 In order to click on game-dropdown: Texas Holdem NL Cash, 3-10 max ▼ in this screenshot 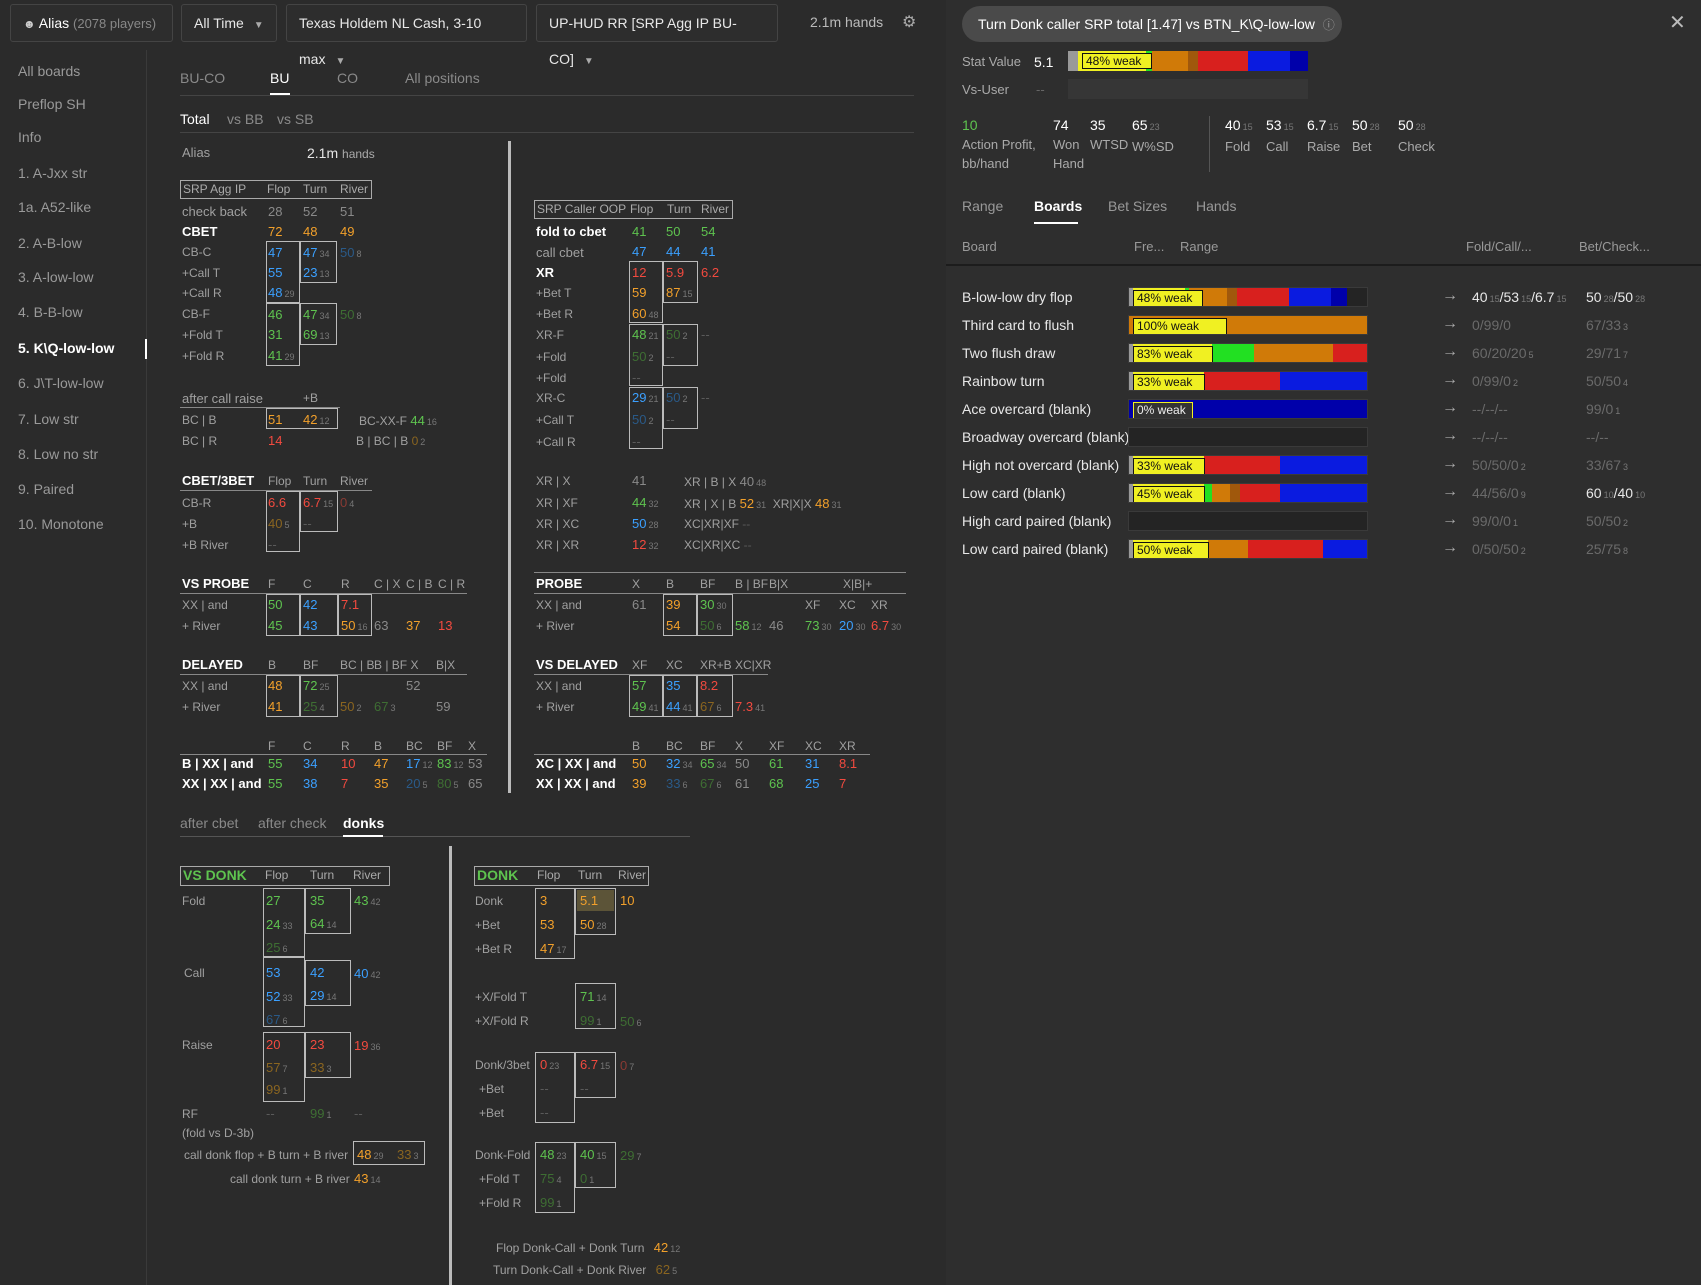, I will do `click(406, 35)`.